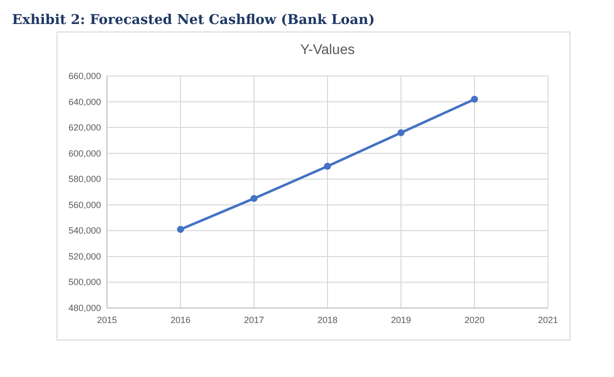 The height and width of the screenshot is (377, 614). Describe the element at coordinates (84, 101) in the screenshot. I see `y-tick-label: 640,000` at that location.